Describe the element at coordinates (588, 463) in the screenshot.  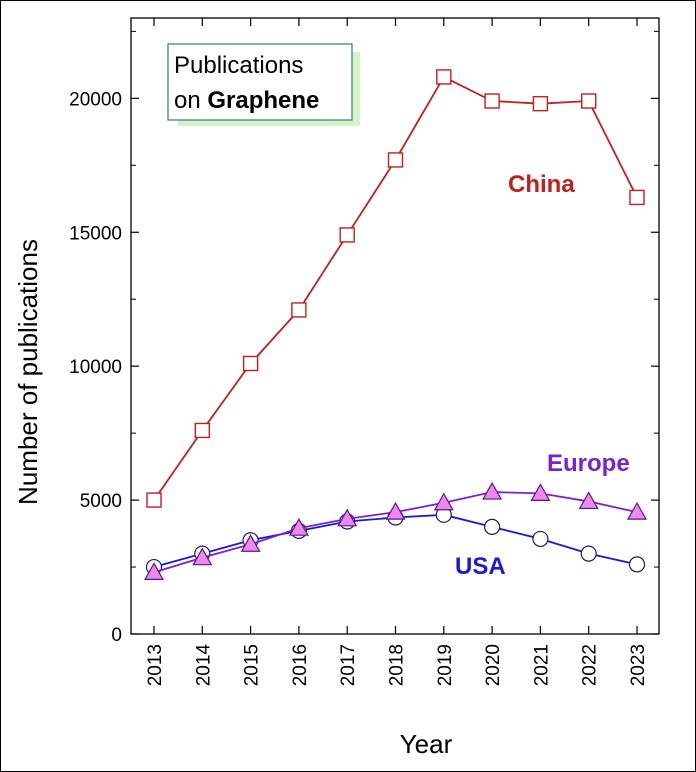
I see `series-label-europe: Europe` at that location.